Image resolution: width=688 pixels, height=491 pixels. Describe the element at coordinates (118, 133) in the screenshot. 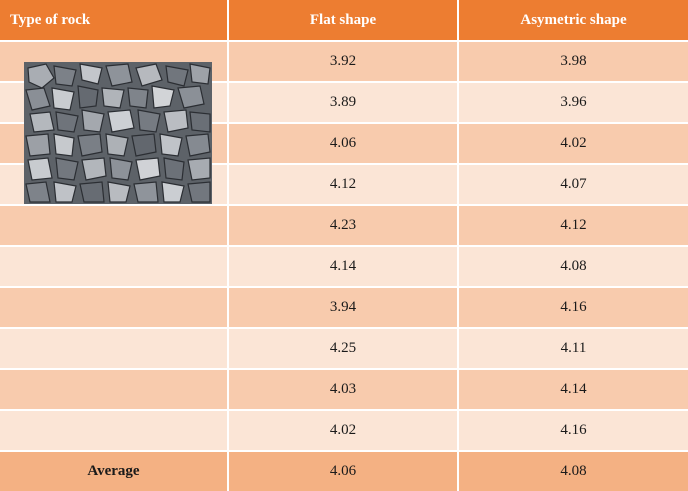

I see `crushed-rock-photo` at that location.